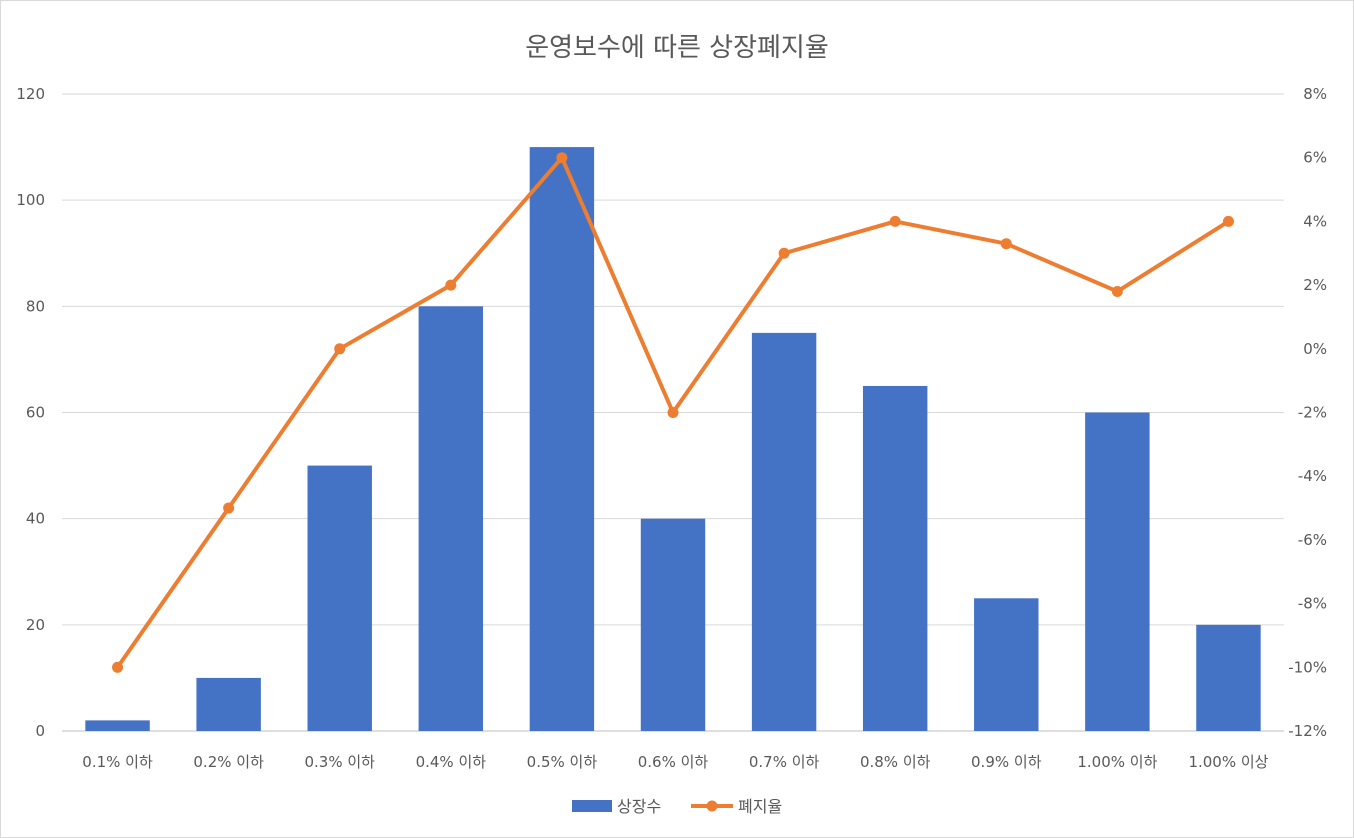 The width and height of the screenshot is (1354, 838). Describe the element at coordinates (30, 200) in the screenshot. I see `left-tick-label: 100` at that location.